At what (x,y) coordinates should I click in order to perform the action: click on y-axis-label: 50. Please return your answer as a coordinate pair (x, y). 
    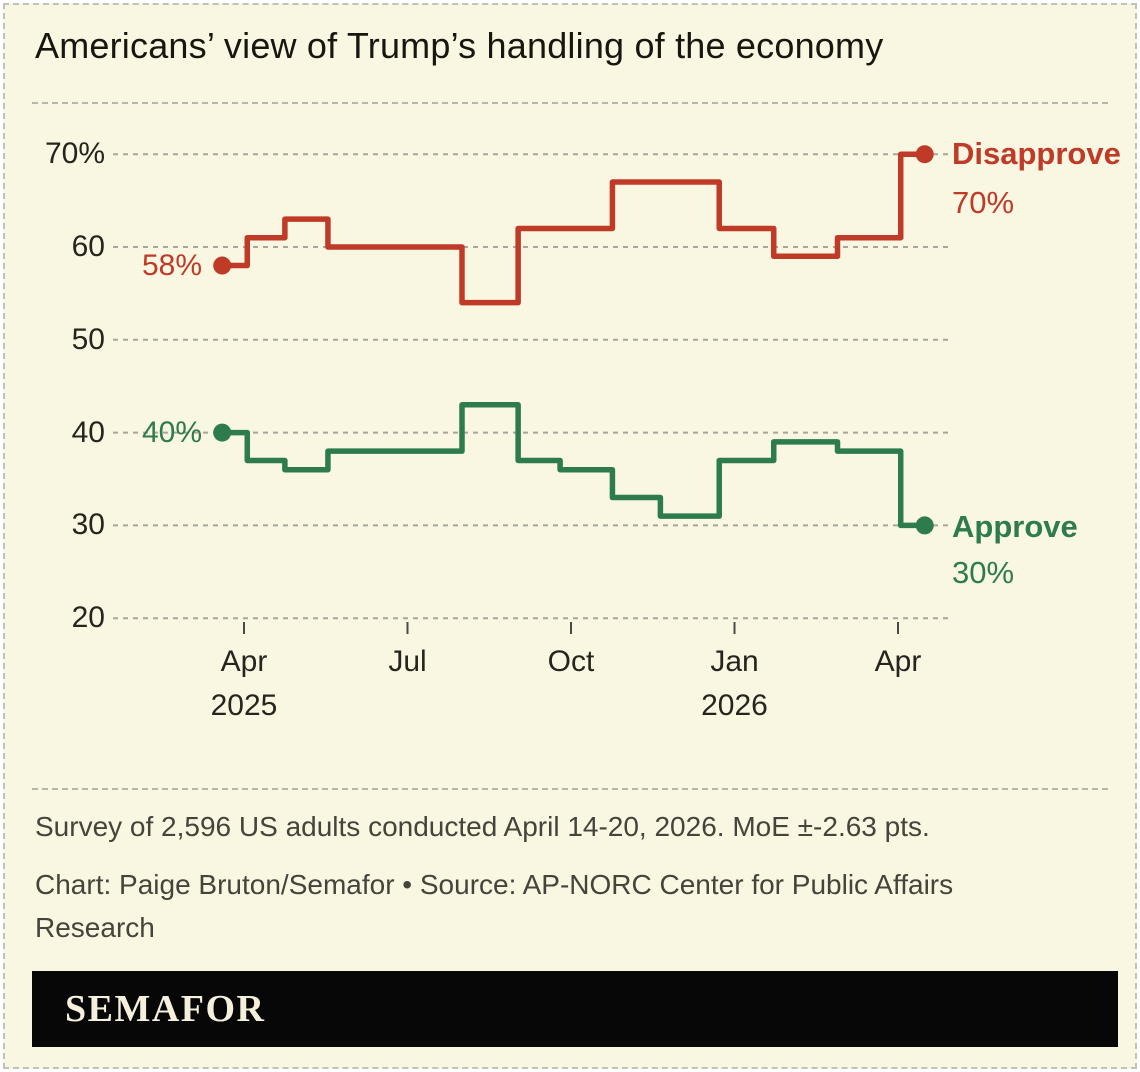
    Looking at the image, I should click on (88, 339).